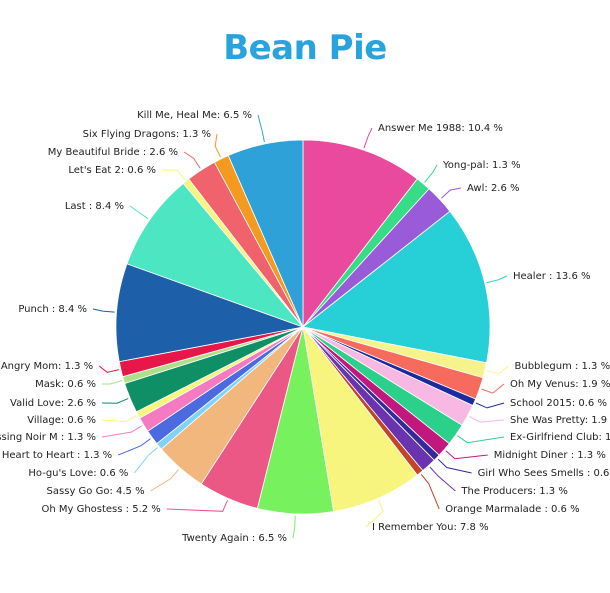 This screenshot has height=593, width=610. What do you see at coordinates (147, 134) in the screenshot?
I see `slice-label-six-flying-dragons: Six Flying Dragons: 1.3 %` at bounding box center [147, 134].